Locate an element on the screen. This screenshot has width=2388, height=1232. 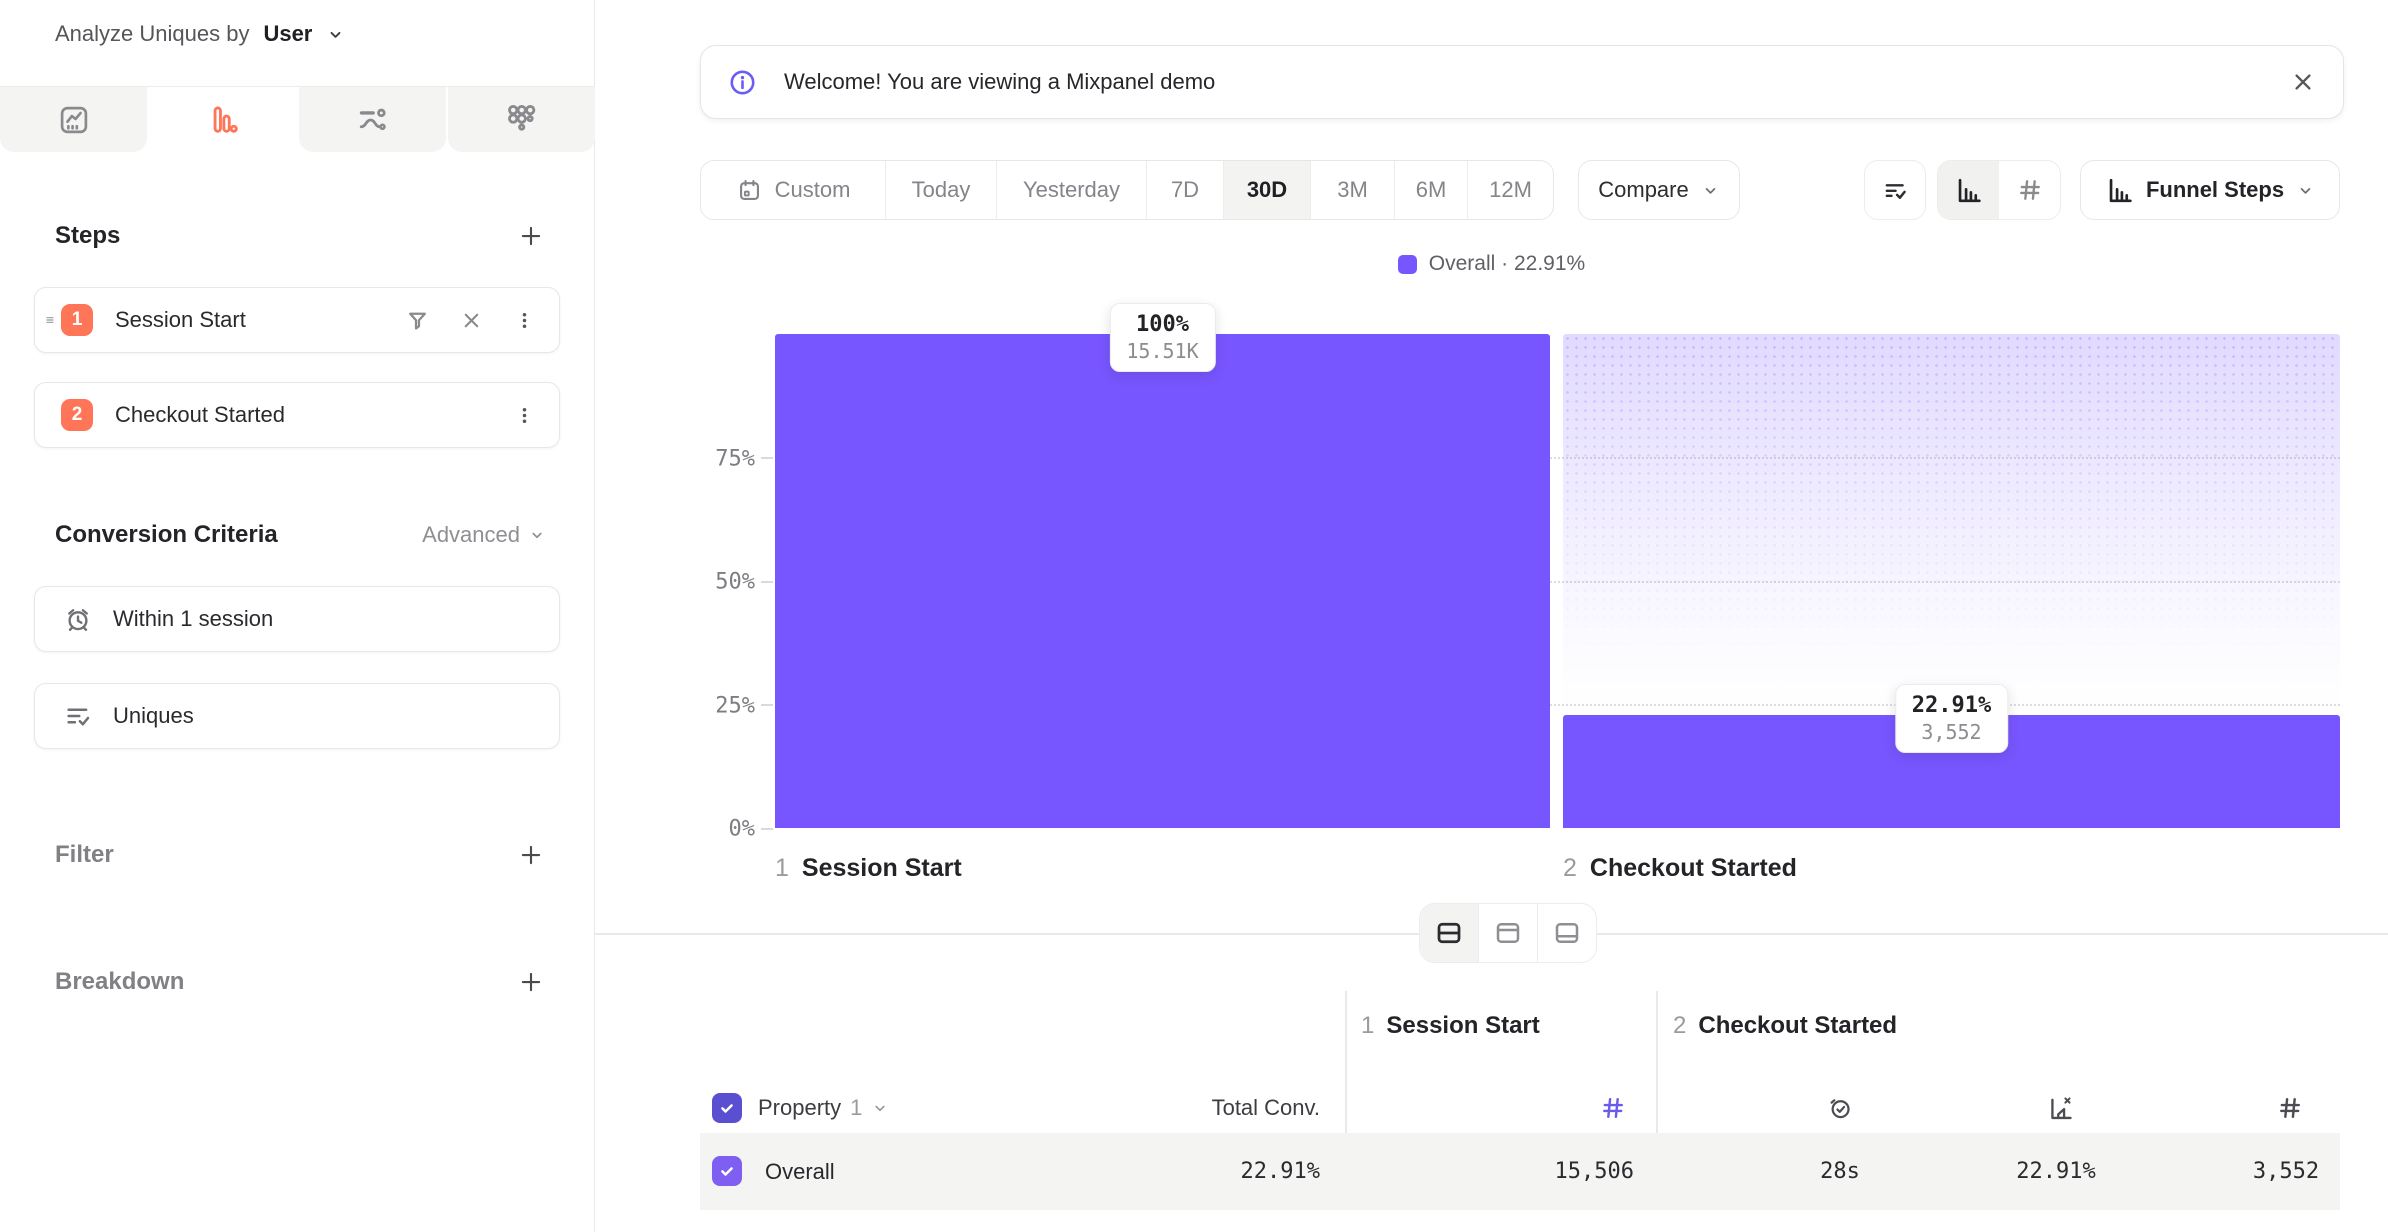
layout-split-equal-button is located at coordinates (1449, 933).